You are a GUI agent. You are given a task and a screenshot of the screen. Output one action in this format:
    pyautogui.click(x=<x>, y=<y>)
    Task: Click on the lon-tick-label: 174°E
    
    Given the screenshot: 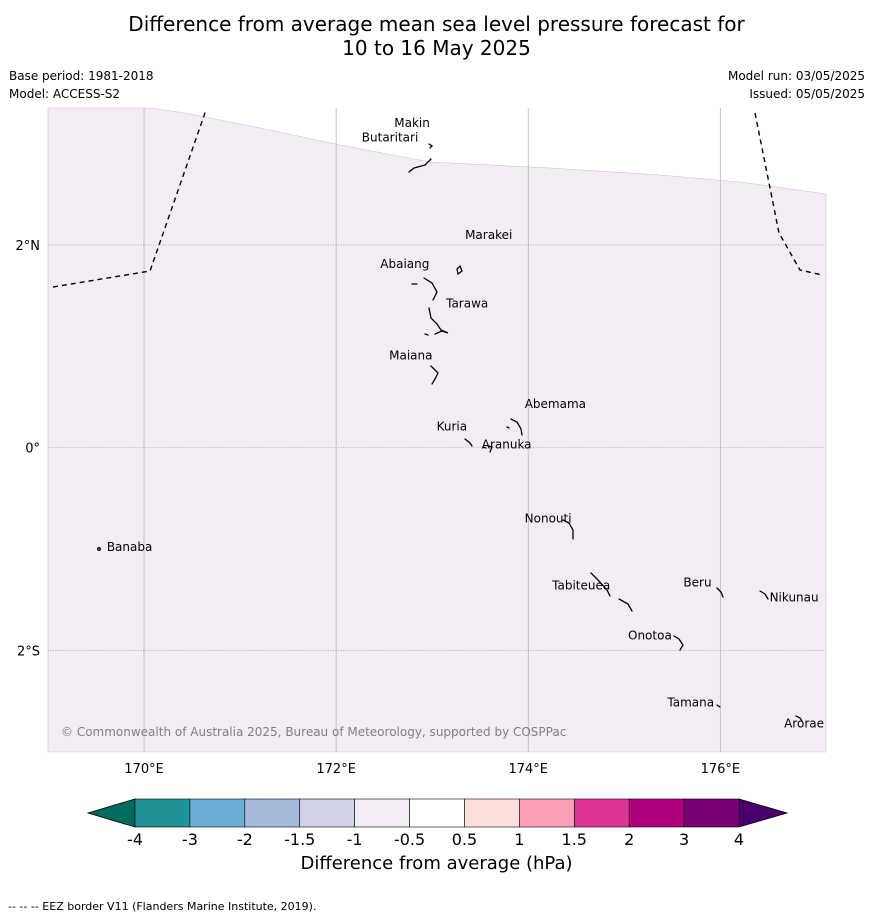 What is the action you would take?
    pyautogui.click(x=528, y=769)
    